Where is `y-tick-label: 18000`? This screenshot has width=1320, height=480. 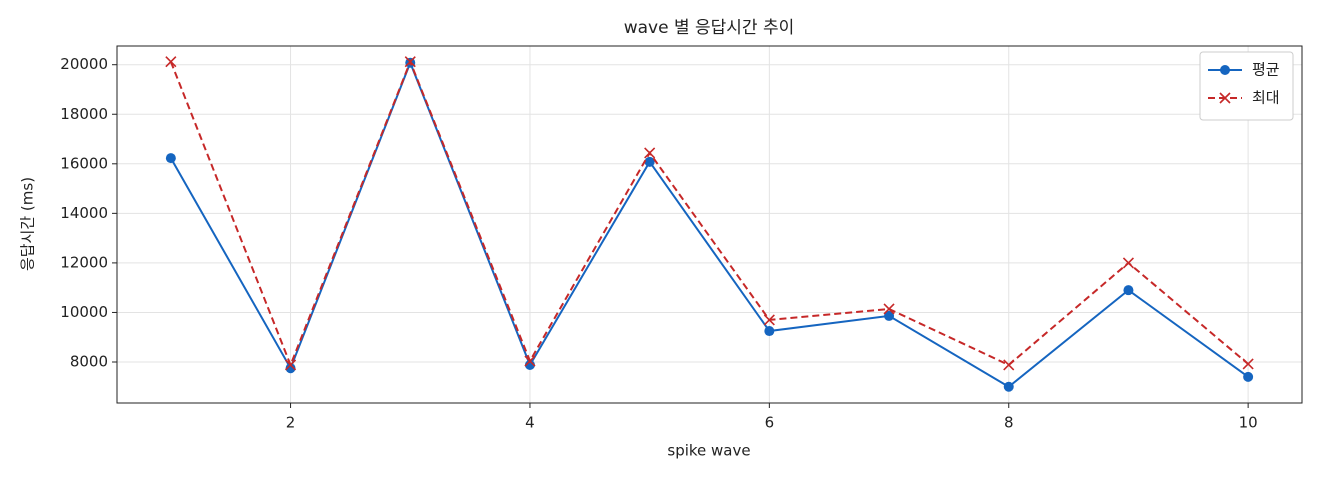 y-tick-label: 18000 is located at coordinates (84, 114).